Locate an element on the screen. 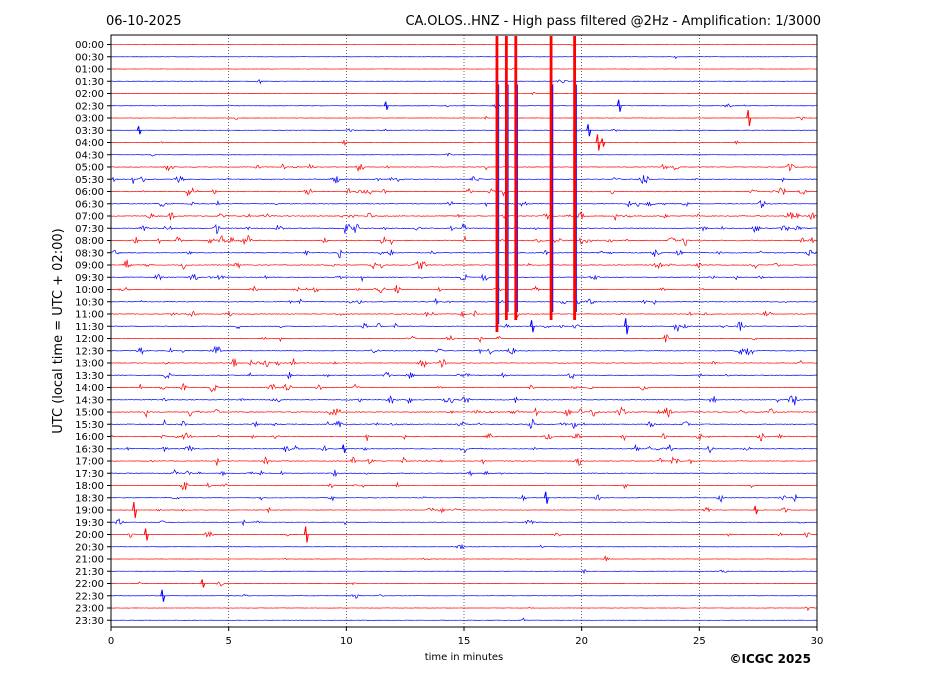 This screenshot has height=696, width=927. row-time-label: 09:30 is located at coordinates (89, 278).